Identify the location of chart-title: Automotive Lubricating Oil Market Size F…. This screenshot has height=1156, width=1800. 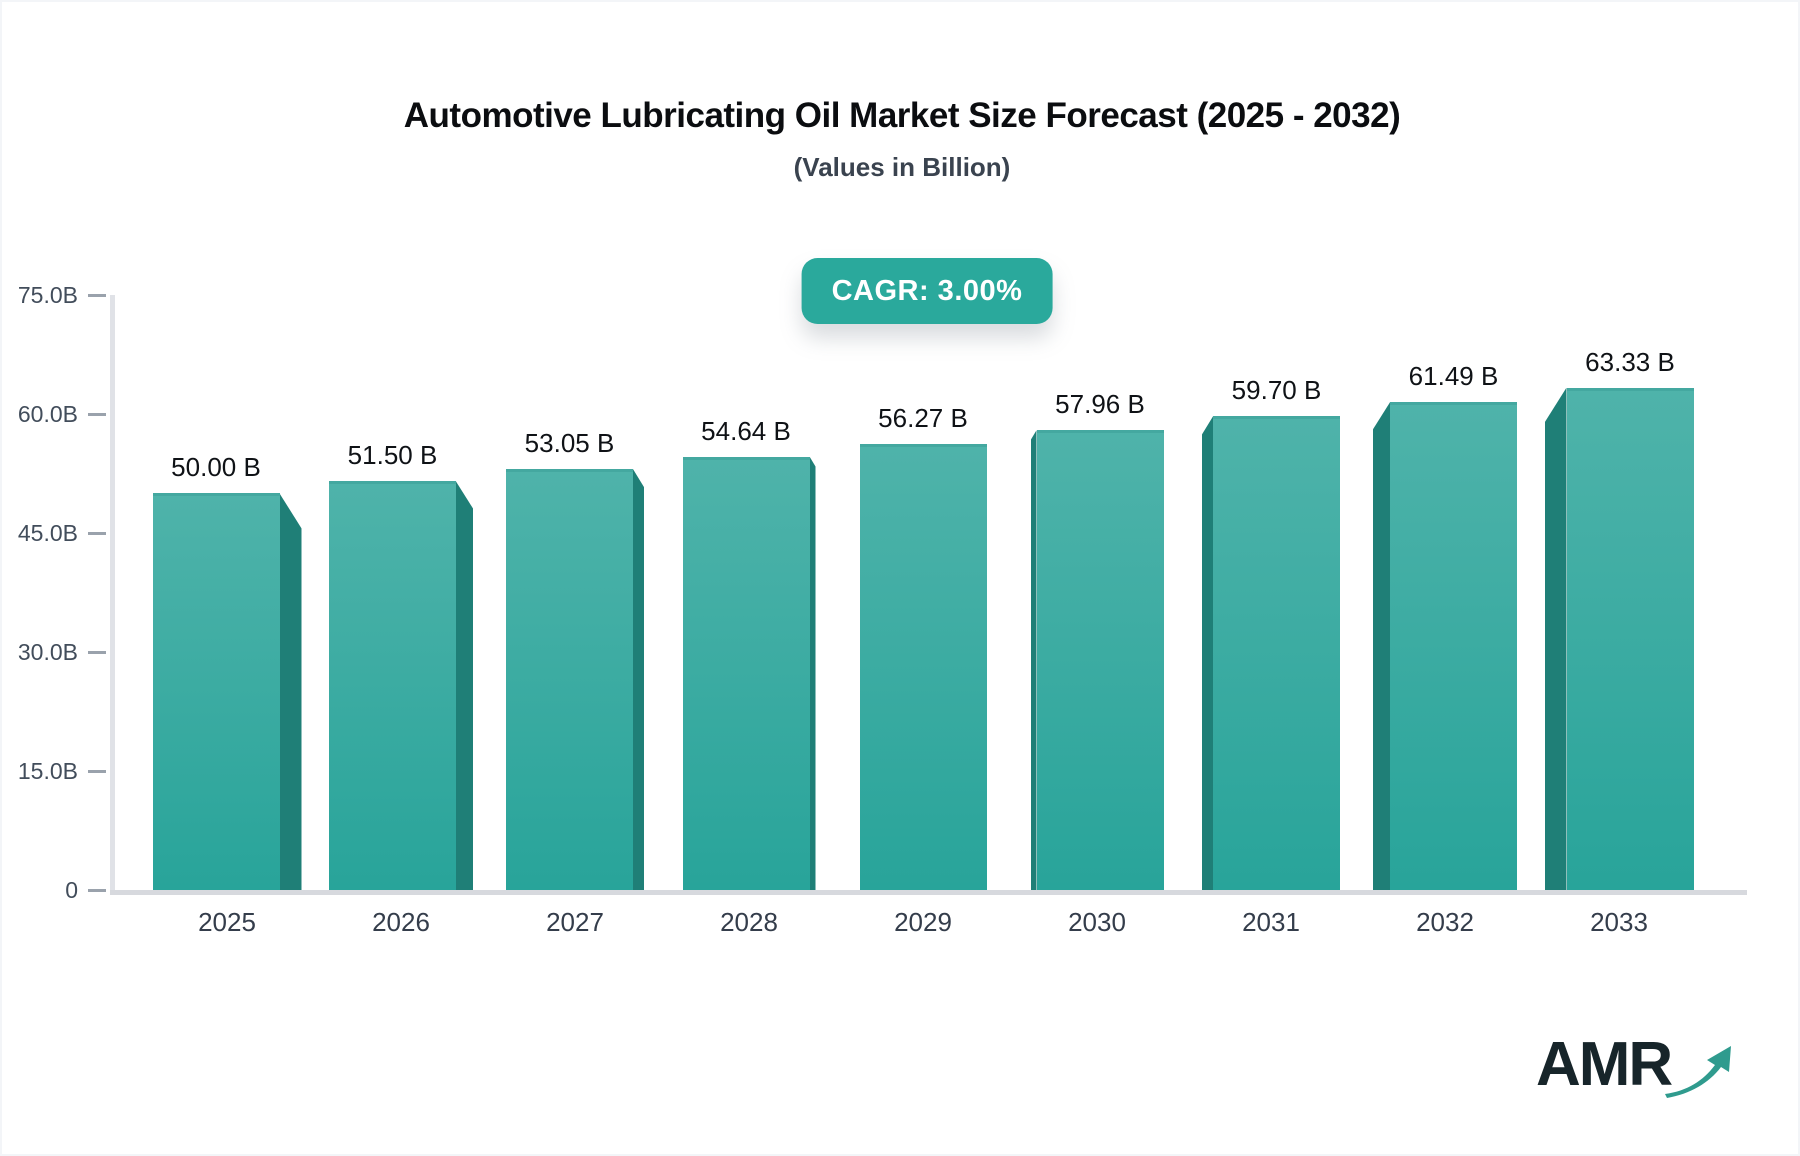
(902, 115).